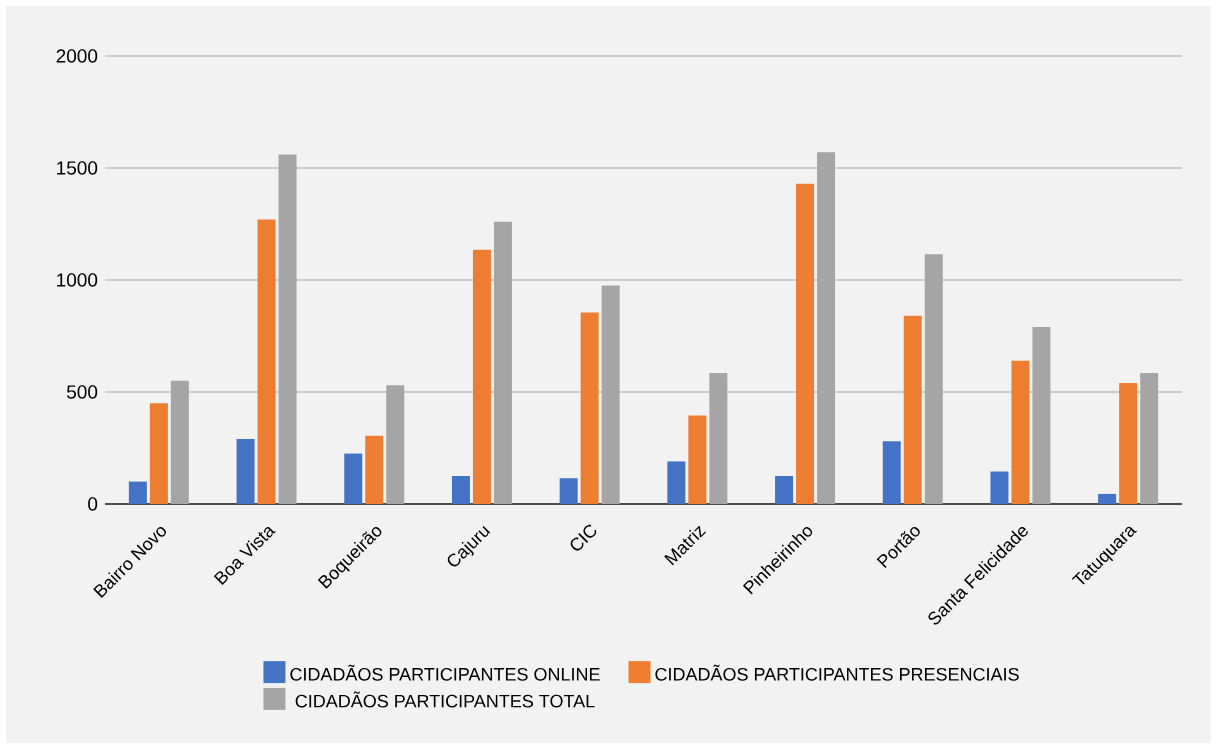 This screenshot has width=1217, height=749. I want to click on x-tick-label: Boa Vista, so click(244, 556).